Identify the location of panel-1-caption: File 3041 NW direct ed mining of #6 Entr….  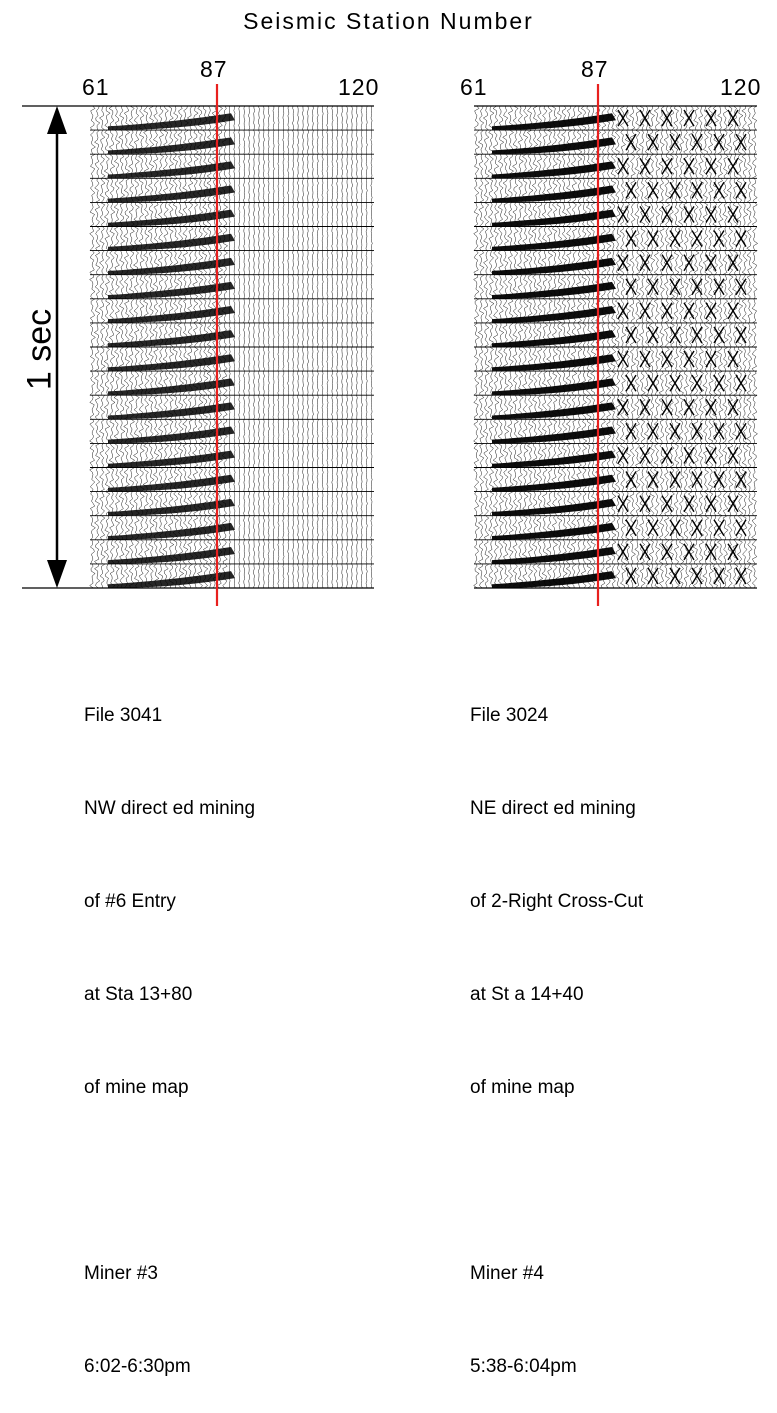
(169, 1025).